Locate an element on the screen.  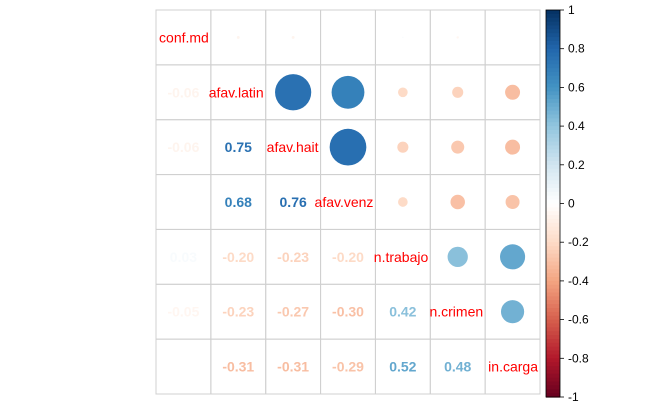
variable-label: in.carga is located at coordinates (513, 367).